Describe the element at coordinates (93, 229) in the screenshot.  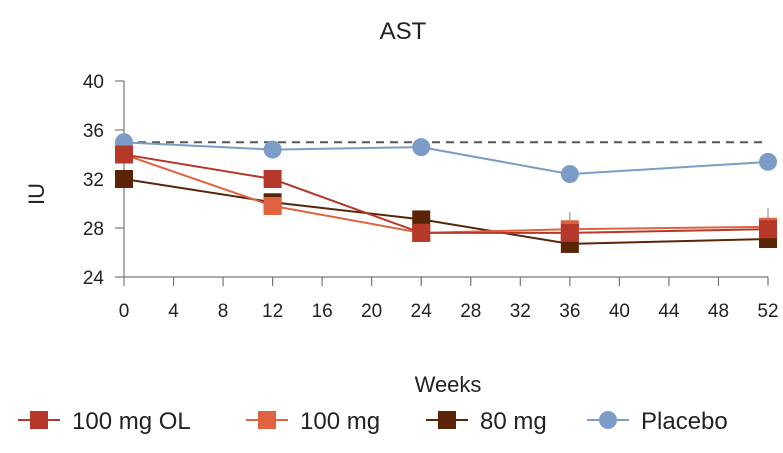
I see `y-tick-label: 28` at that location.